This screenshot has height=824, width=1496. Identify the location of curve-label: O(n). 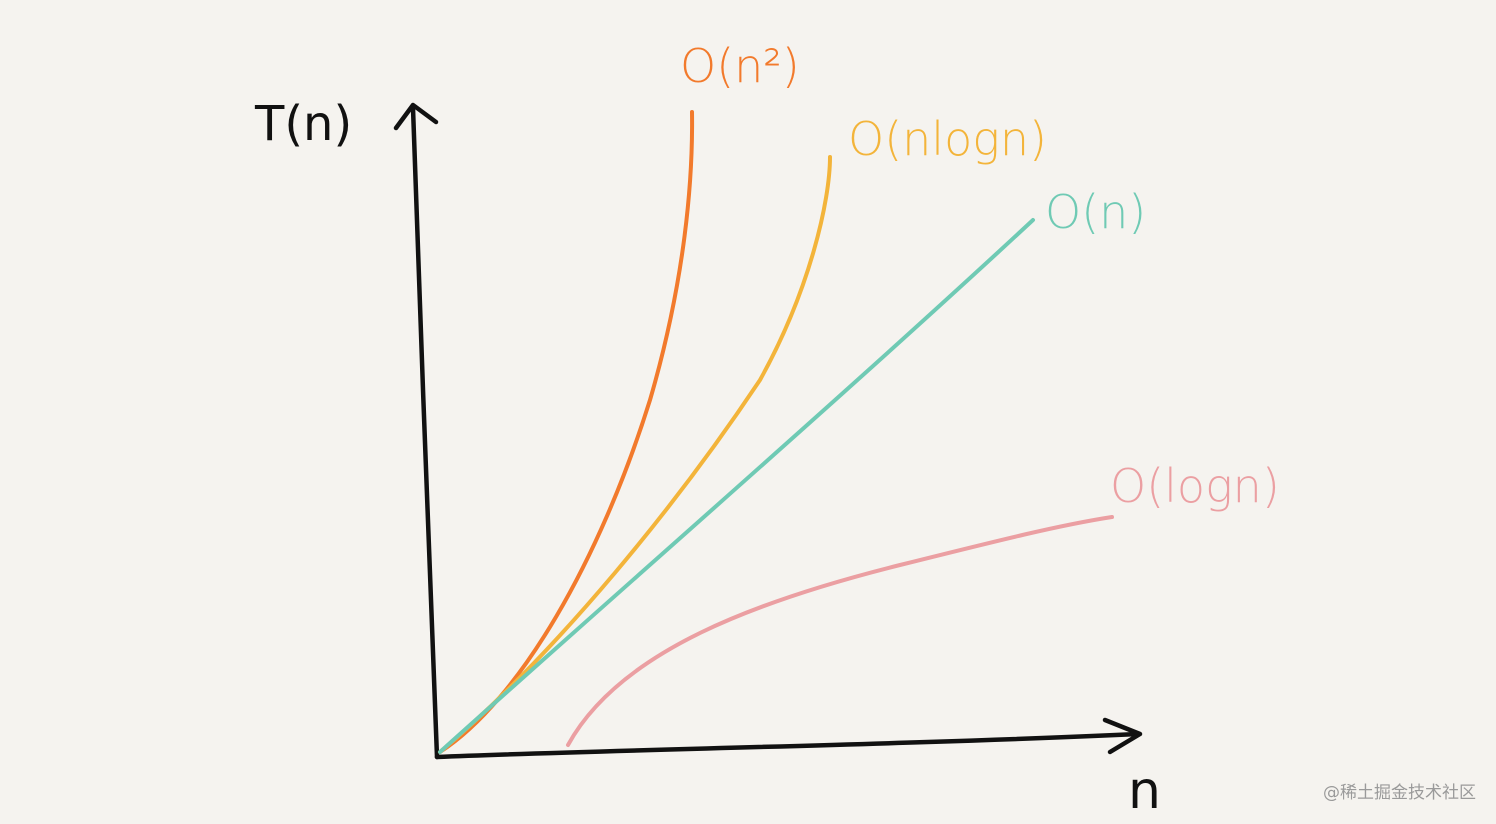
(1095, 212).